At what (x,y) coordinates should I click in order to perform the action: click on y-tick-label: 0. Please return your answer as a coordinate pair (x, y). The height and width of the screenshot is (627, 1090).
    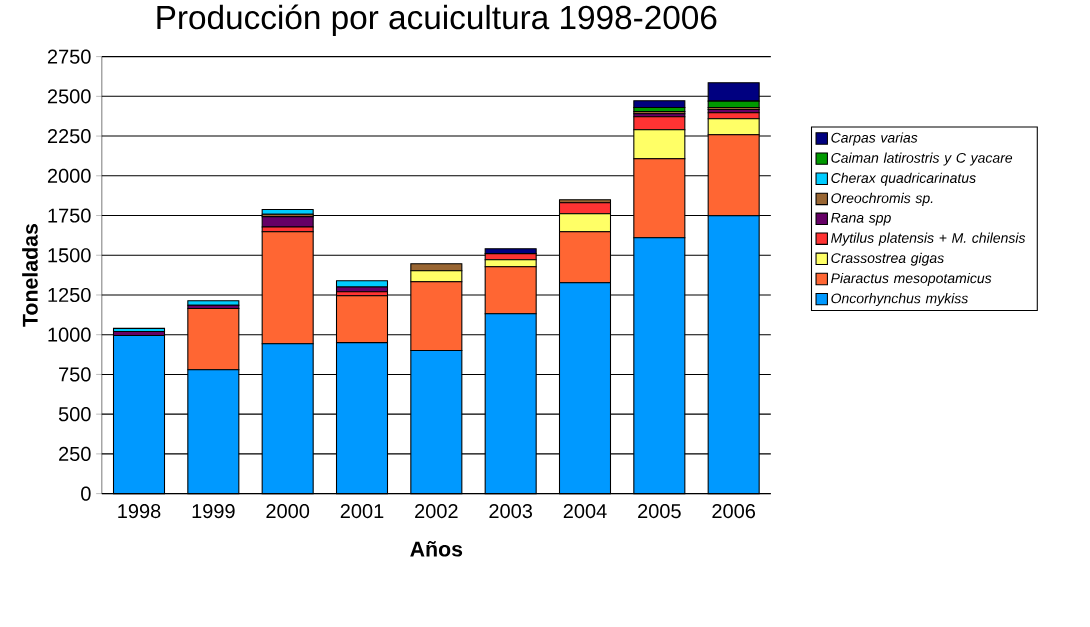
    Looking at the image, I should click on (86, 493).